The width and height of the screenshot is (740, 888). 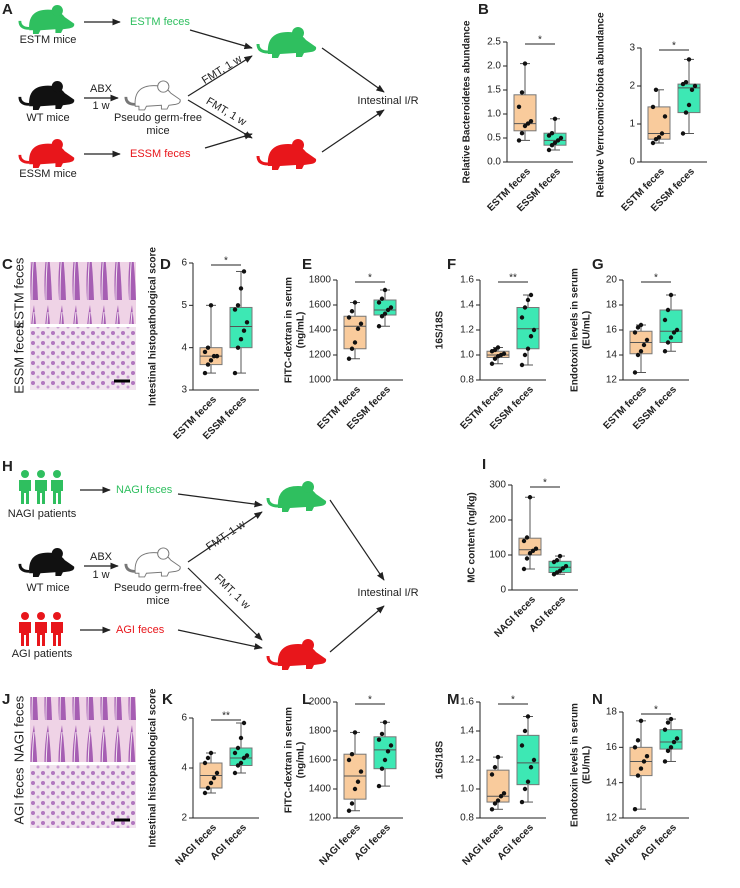 What do you see at coordinates (301, 330) in the screenshot?
I see `y-axis-label: (ng/mL)` at bounding box center [301, 330].